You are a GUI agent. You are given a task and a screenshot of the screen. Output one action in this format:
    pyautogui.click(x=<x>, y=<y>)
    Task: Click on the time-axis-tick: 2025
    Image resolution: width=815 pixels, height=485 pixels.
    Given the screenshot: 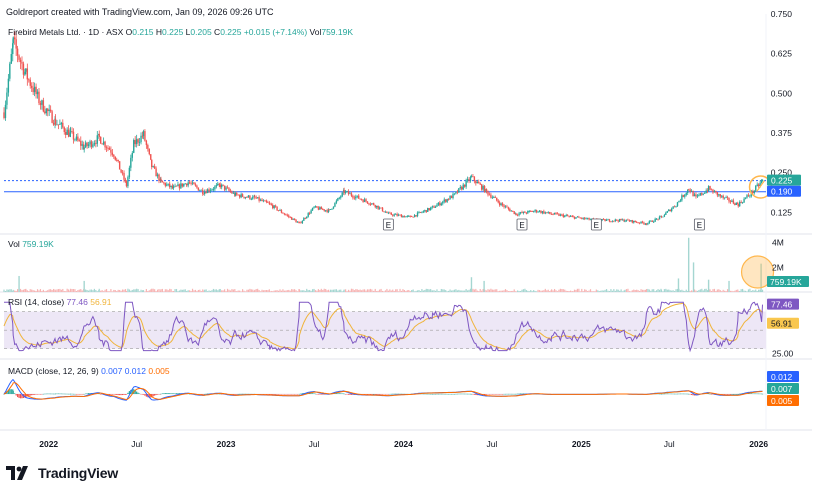 What is the action you would take?
    pyautogui.click(x=581, y=444)
    